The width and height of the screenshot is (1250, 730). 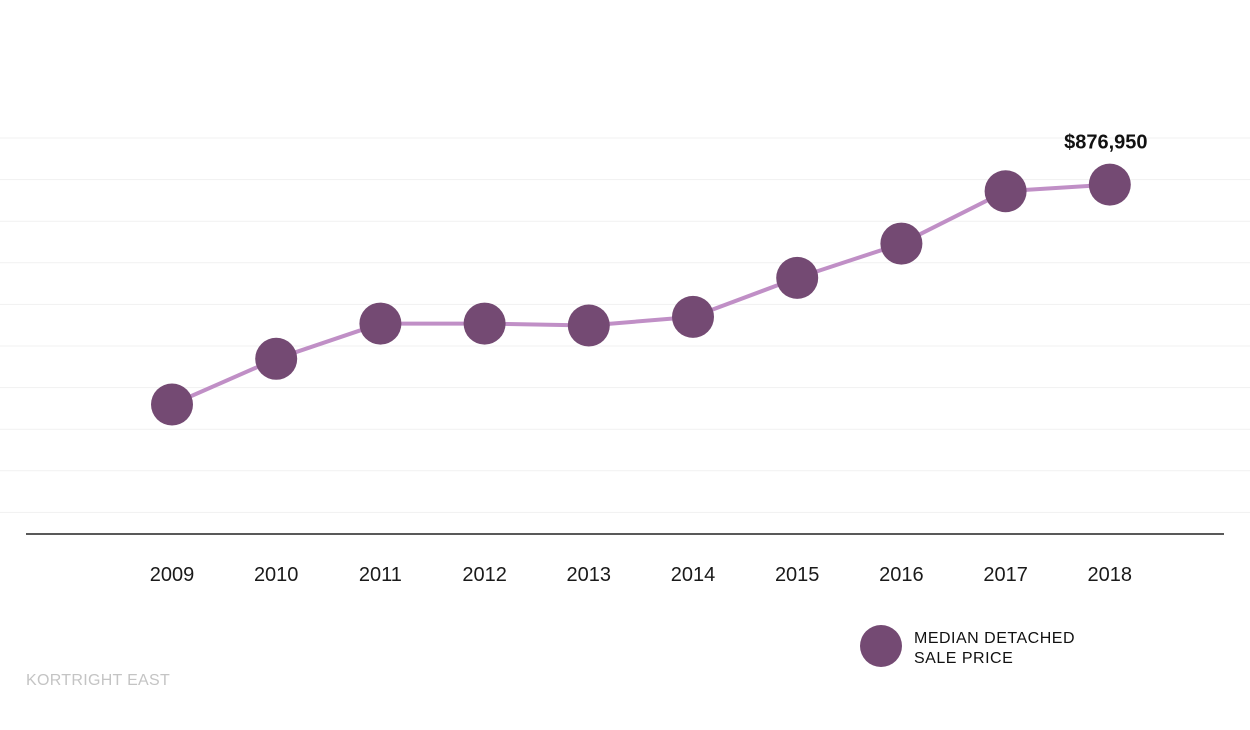 What do you see at coordinates (963, 658) in the screenshot?
I see `legend-label-line2: SALE PRICE` at bounding box center [963, 658].